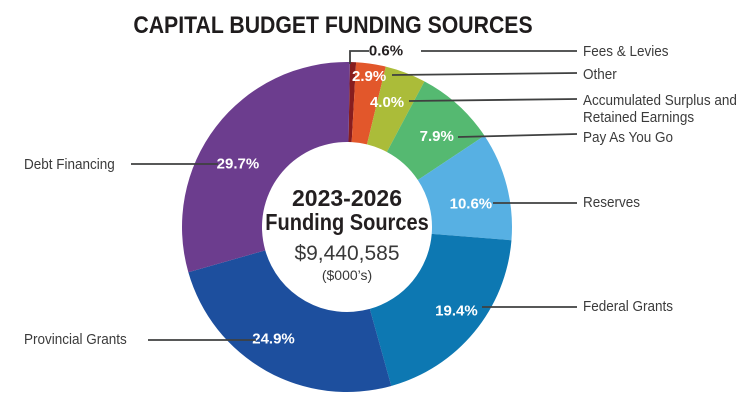  Describe the element at coordinates (484, 74) in the screenshot. I see `leader-line-other` at that location.